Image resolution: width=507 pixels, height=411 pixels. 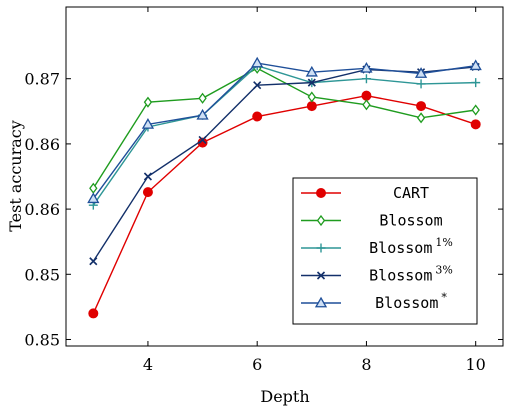 What do you see at coordinates (411, 301) in the screenshot?
I see `legend-label: Blossom *` at bounding box center [411, 301].